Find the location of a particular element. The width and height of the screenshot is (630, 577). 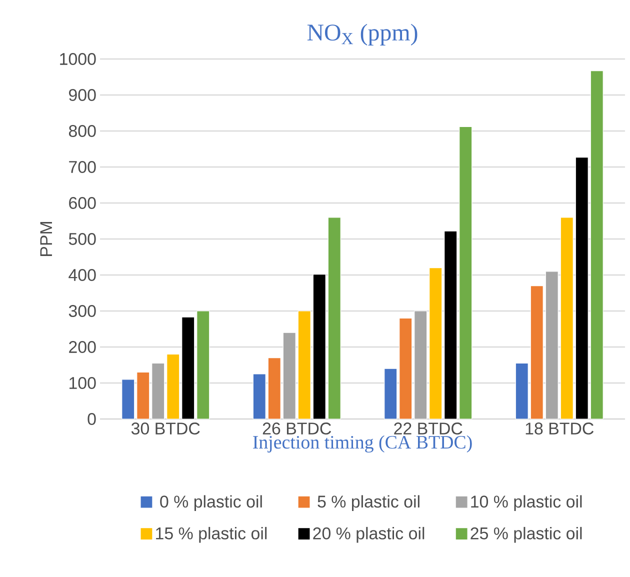

y-tick-label: 700 is located at coordinates (82, 167).